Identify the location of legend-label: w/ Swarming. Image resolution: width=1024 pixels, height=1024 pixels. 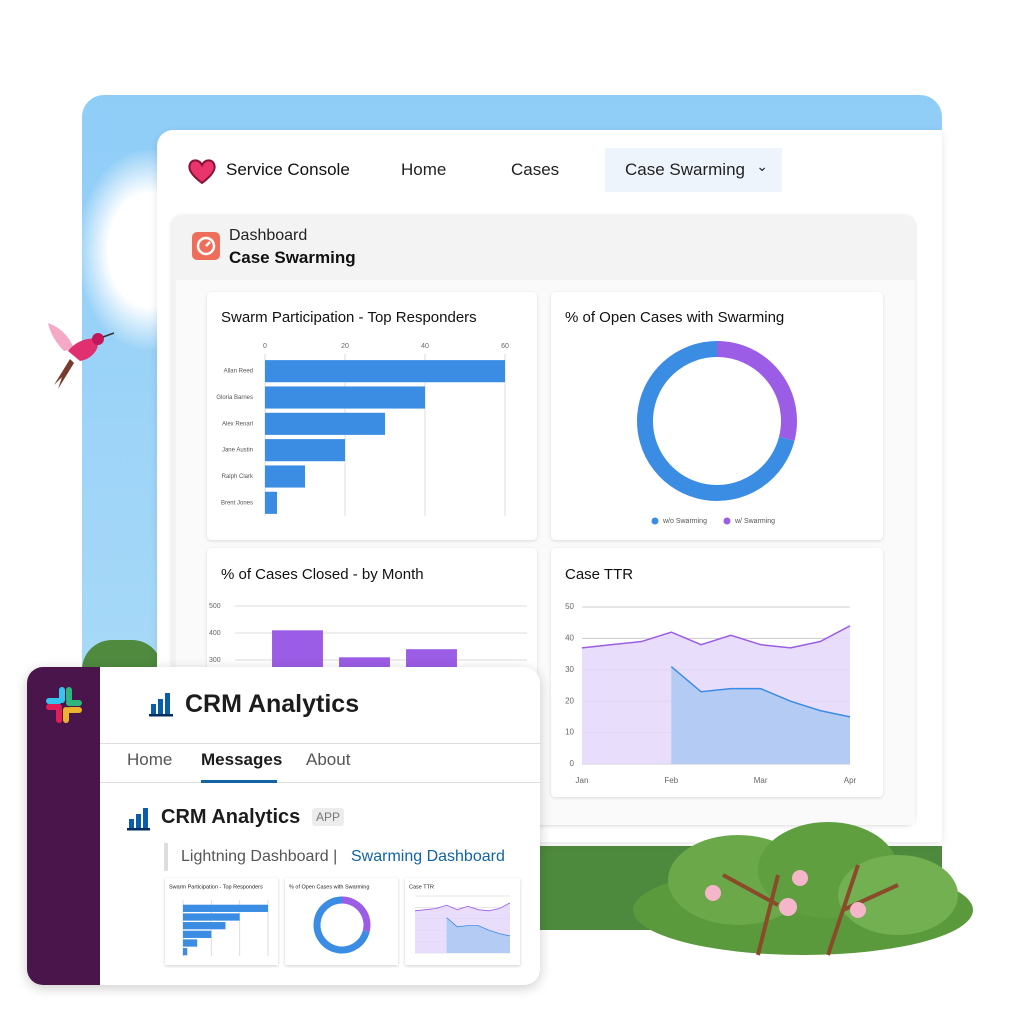
(754, 521).